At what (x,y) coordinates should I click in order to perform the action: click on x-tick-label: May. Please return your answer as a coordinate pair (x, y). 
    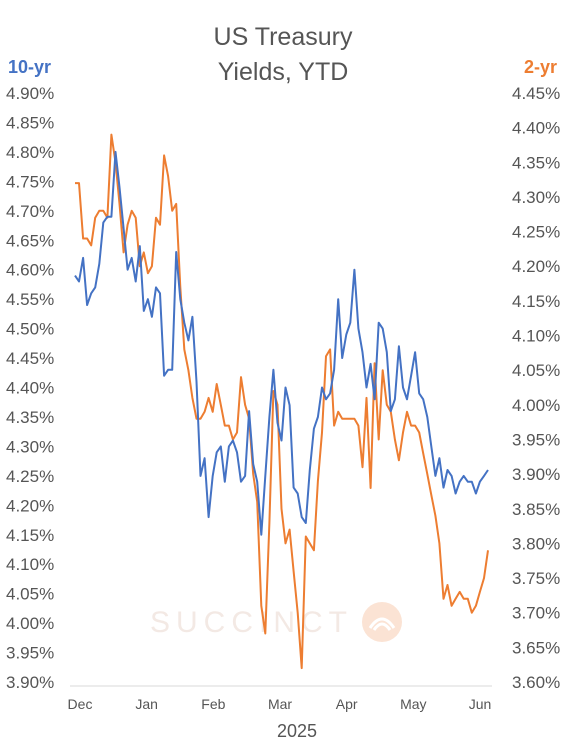
    Looking at the image, I should click on (413, 704).